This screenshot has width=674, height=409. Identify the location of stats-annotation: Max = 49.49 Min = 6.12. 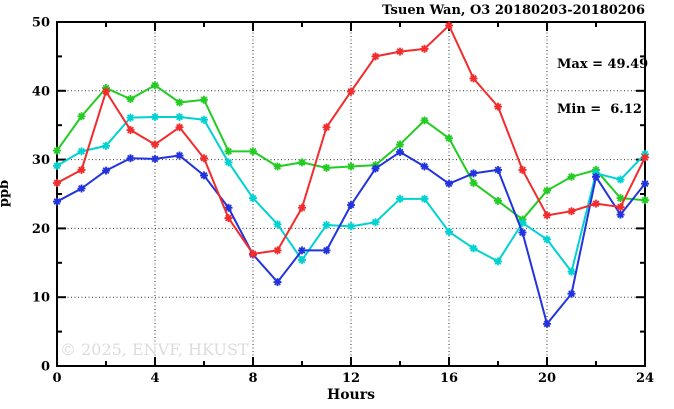
(602, 87).